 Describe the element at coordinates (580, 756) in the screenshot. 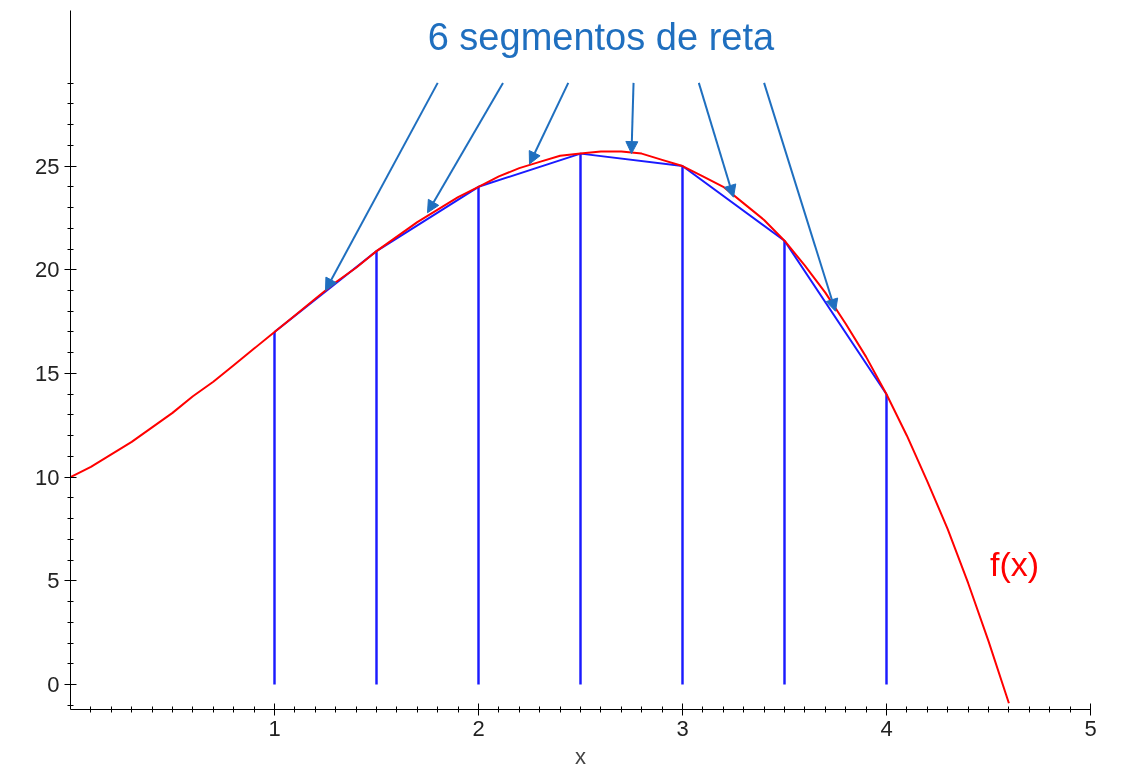

I see `x-axis-title: x` at that location.